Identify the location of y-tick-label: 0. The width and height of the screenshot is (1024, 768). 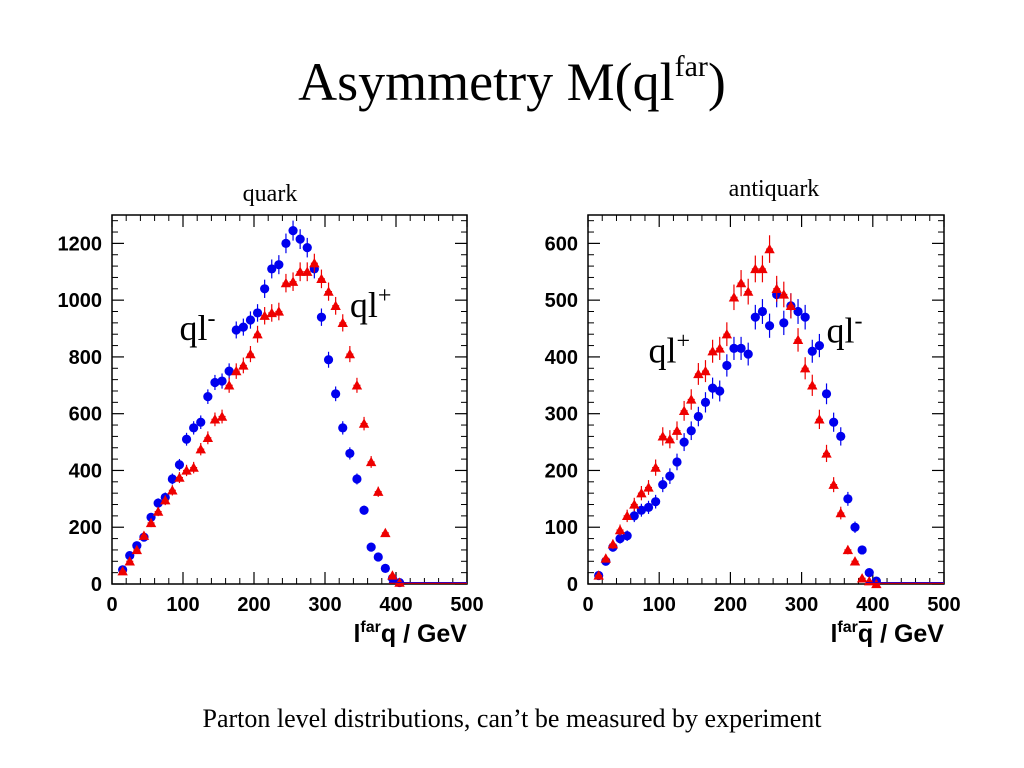
(572, 585).